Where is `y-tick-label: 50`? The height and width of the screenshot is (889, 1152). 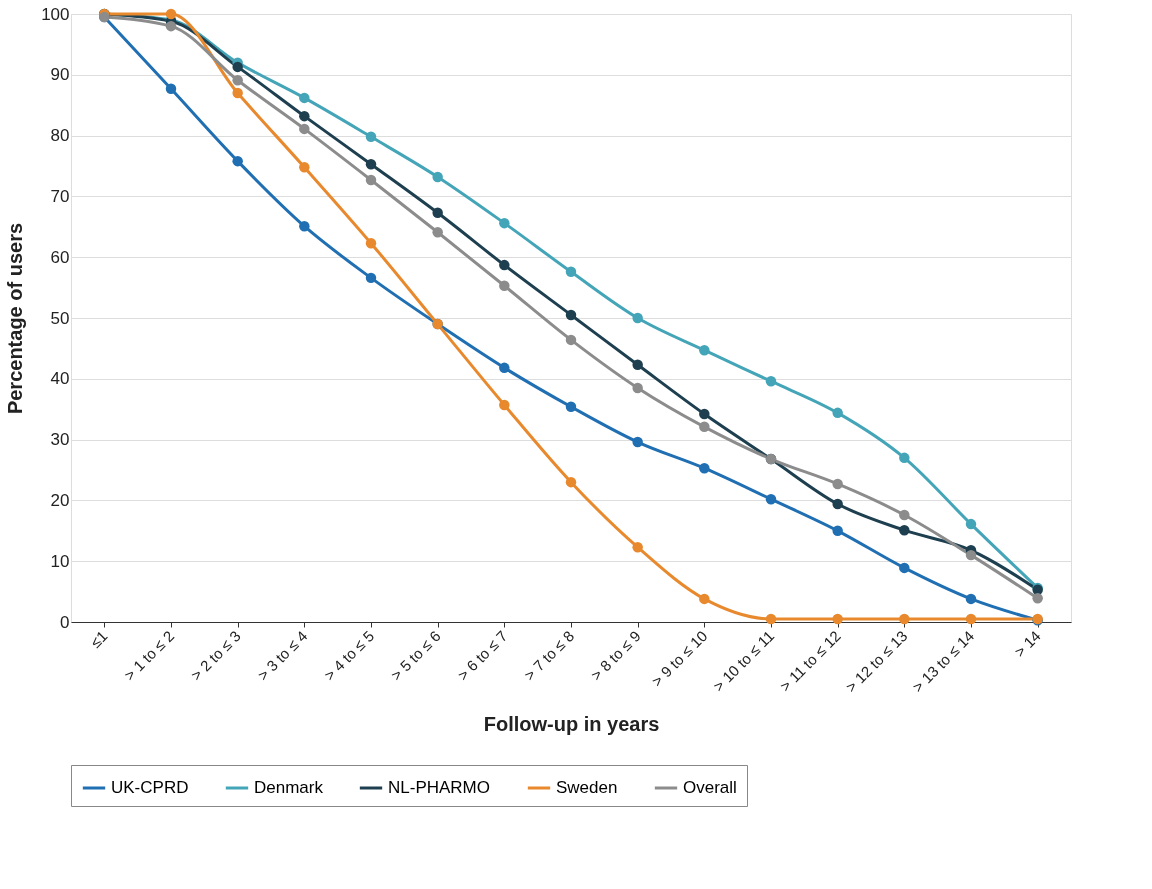 y-tick-label: 50 is located at coordinates (60, 318).